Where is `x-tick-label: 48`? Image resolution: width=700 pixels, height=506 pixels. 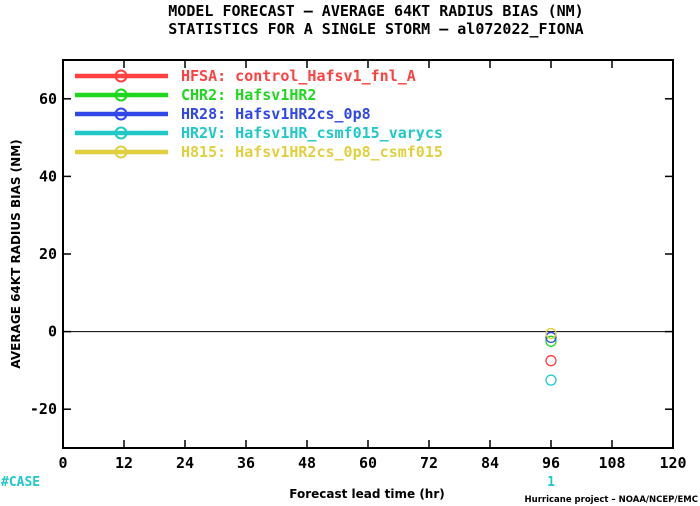 x-tick-label: 48 is located at coordinates (307, 463).